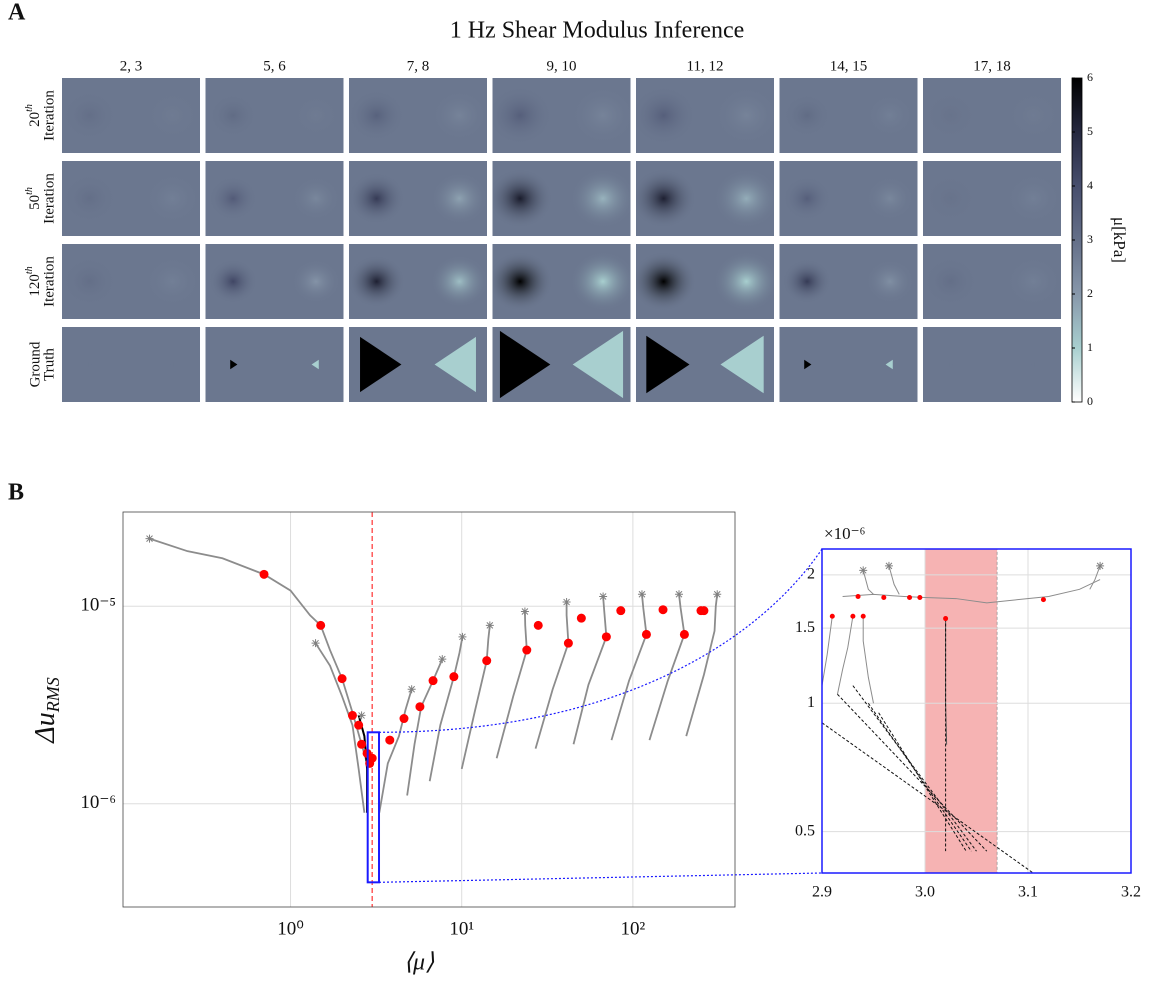 The width and height of the screenshot is (1161, 988). I want to click on y-tick-label: 2, so click(811, 574).